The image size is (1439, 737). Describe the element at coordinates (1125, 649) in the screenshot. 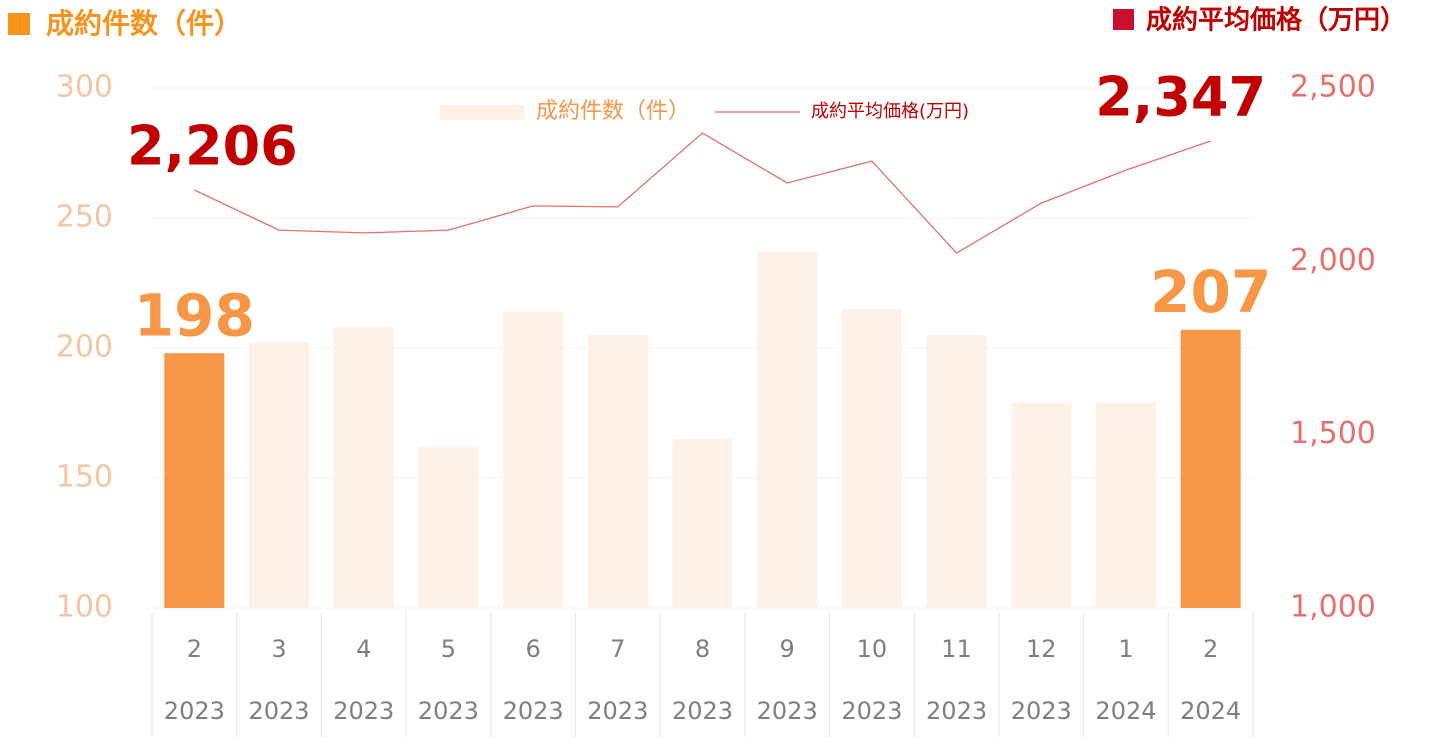

I see `x-tick-label: 1` at that location.